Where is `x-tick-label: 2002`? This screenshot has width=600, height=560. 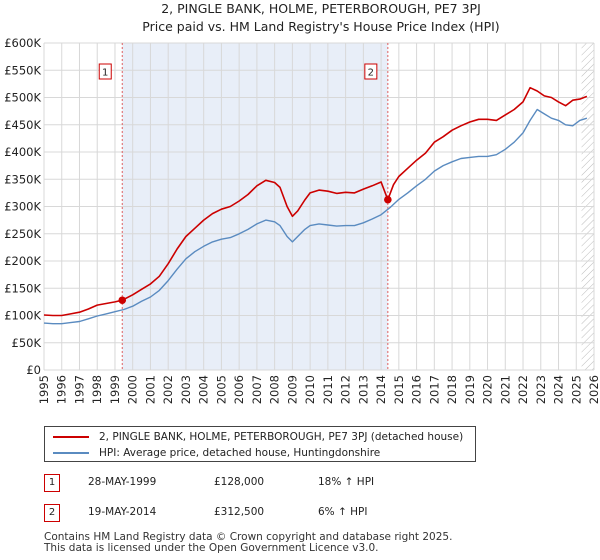
x-tick-label: 2002 is located at coordinates (168, 389).